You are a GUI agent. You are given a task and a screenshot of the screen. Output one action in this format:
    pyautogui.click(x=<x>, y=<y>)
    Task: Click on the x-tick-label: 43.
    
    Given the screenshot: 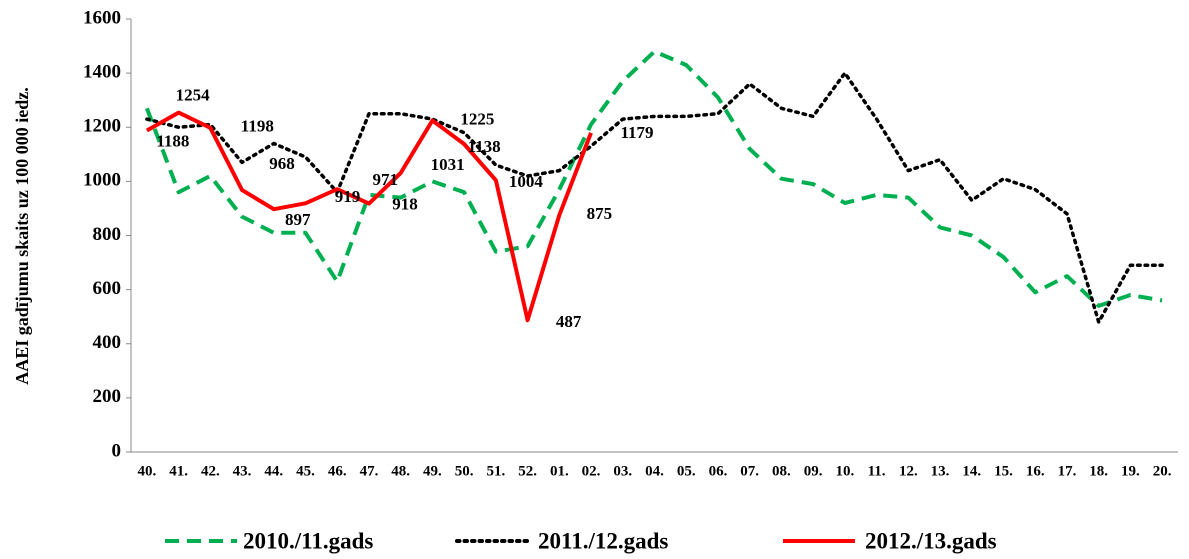 What is the action you would take?
    pyautogui.click(x=242, y=471)
    